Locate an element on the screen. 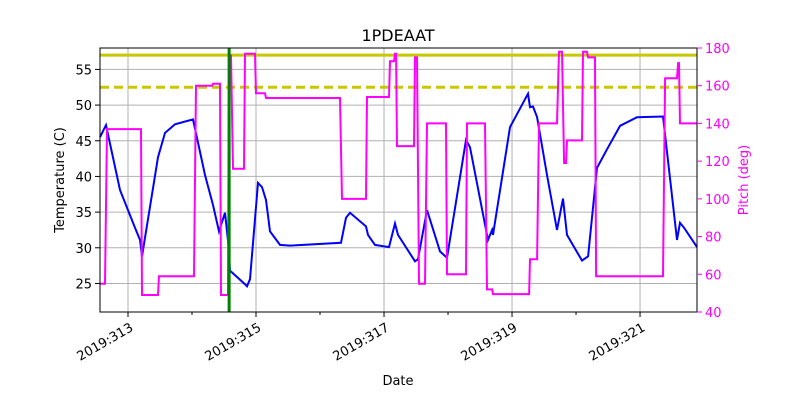 This screenshot has height=400, width=800. x-tick-label: 2019:321 is located at coordinates (617, 342).